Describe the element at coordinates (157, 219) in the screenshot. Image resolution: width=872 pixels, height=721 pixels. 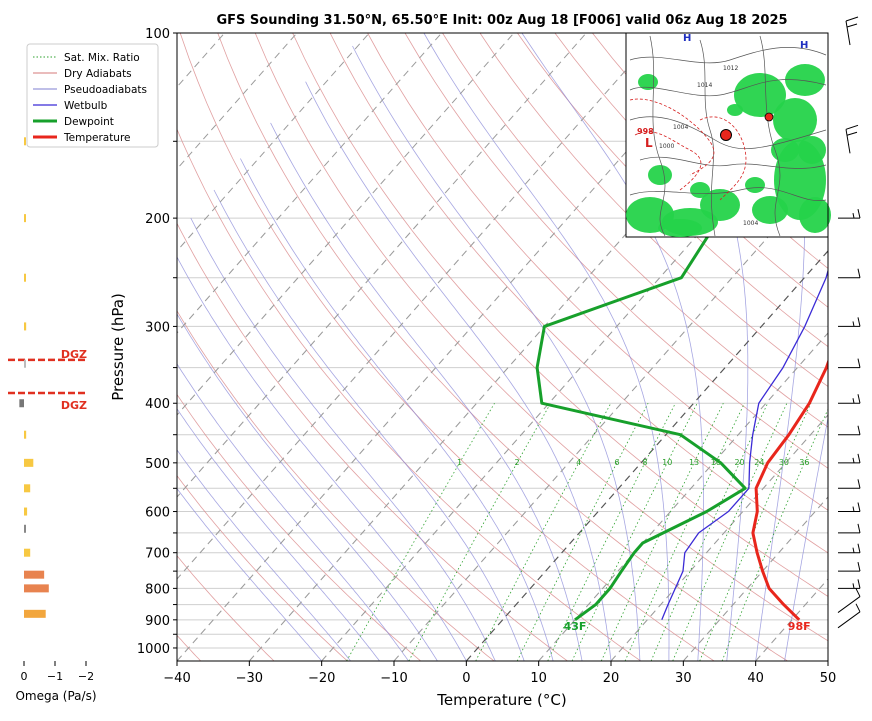
I see `y-tick-label: 200` at that location.